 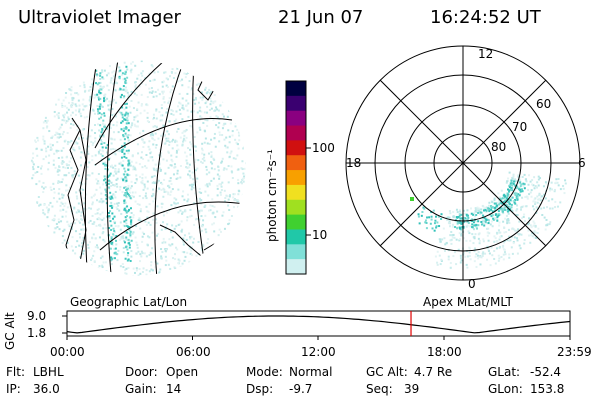 What do you see at coordinates (10, 331) in the screenshot?
I see `timeline-ylabel: GC Alt` at bounding box center [10, 331].